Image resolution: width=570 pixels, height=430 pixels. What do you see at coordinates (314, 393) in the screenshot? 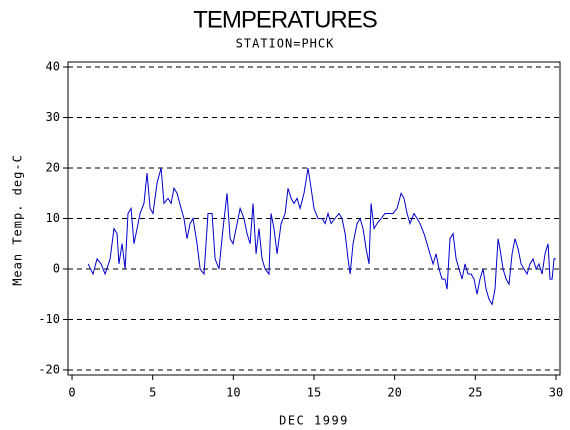
I see `x-tick-label: 15` at bounding box center [314, 393].